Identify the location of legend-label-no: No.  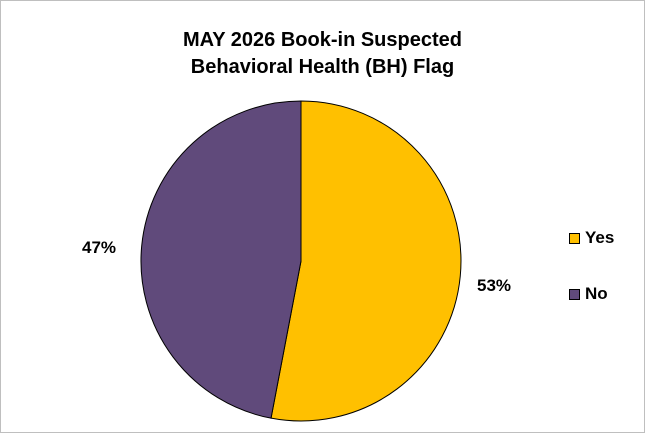
(596, 293).